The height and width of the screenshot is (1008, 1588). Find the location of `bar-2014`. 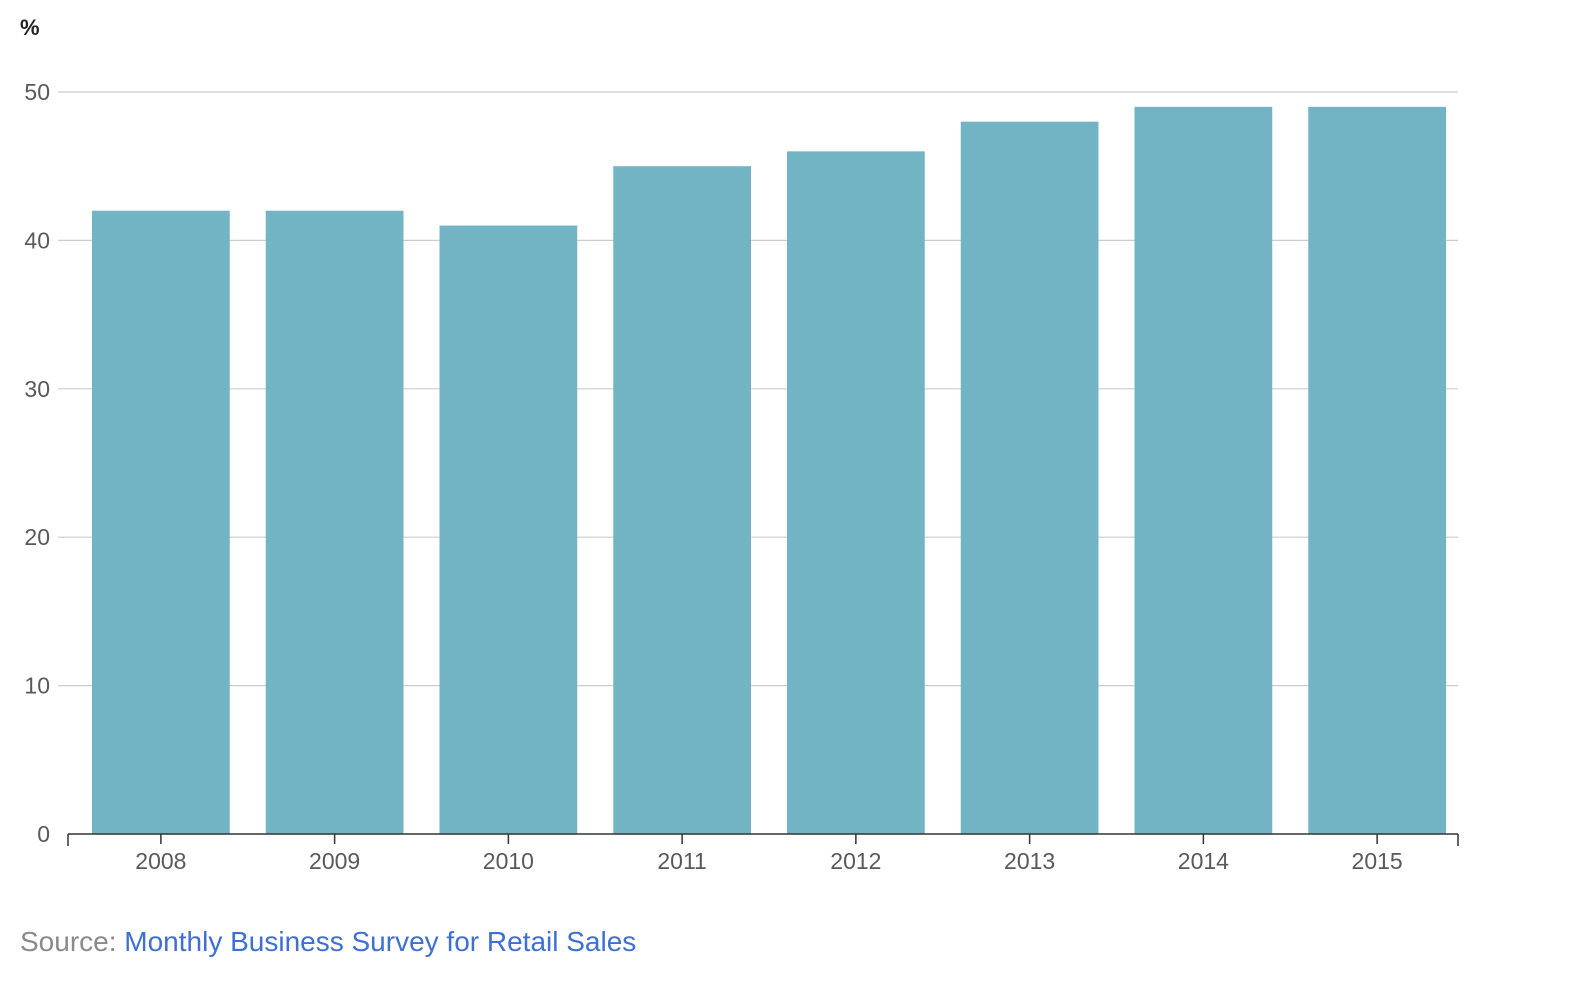

bar-2014 is located at coordinates (1203, 470).